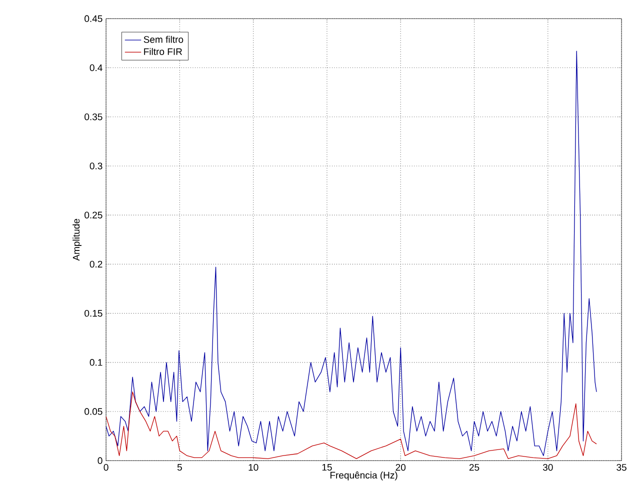  I want to click on y-tick-label: 0.25, so click(93, 215).